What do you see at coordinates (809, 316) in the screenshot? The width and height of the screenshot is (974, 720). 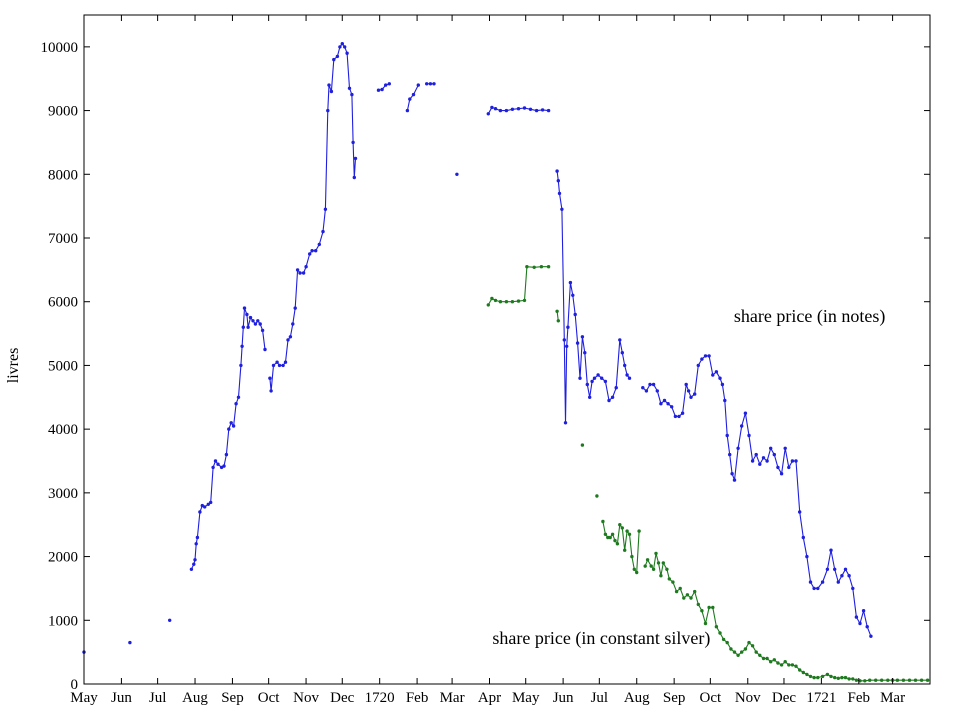 I see `annotation-notes: share price (in notes)` at bounding box center [809, 316].